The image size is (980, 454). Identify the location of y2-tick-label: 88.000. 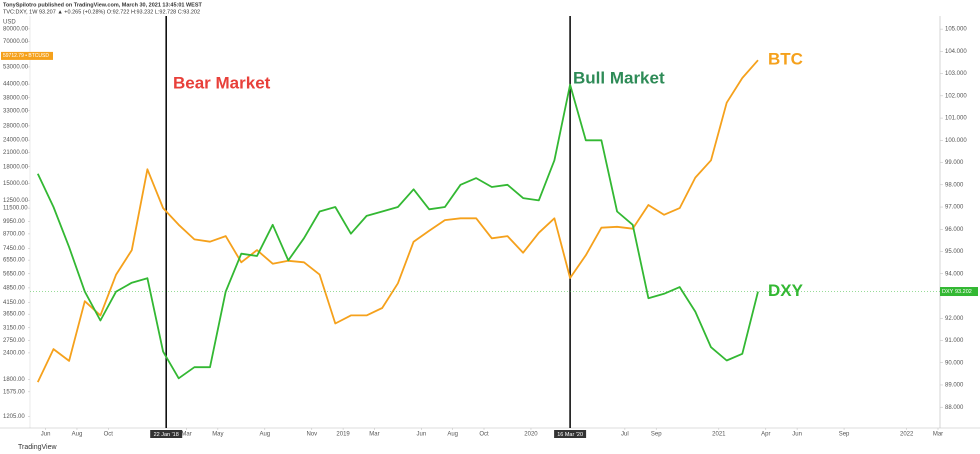
(954, 408).